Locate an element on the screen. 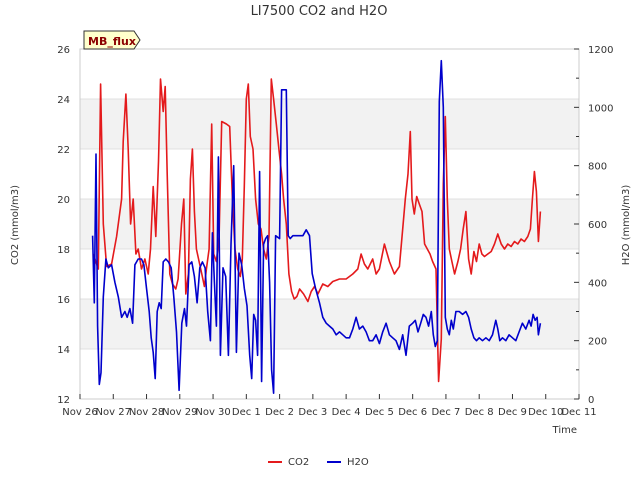 This screenshot has width=640, height=480. left-tick-label-7: 26 is located at coordinates (63, 50).